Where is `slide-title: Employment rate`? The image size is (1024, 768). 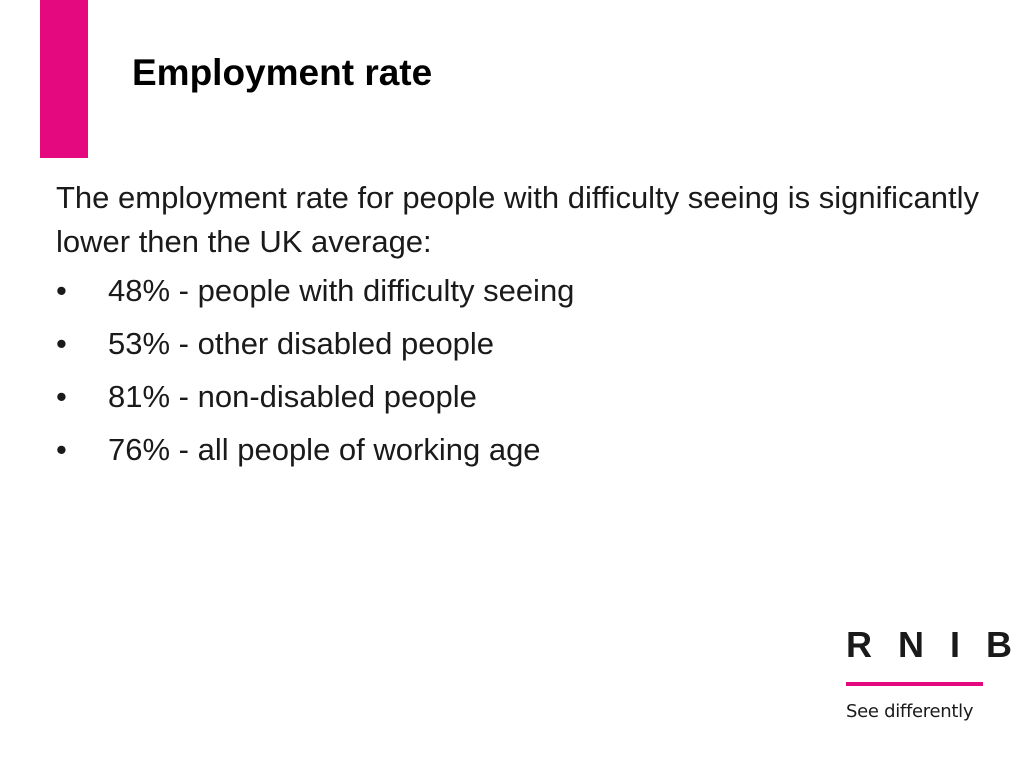 slide-title: Employment rate is located at coordinates (282, 72).